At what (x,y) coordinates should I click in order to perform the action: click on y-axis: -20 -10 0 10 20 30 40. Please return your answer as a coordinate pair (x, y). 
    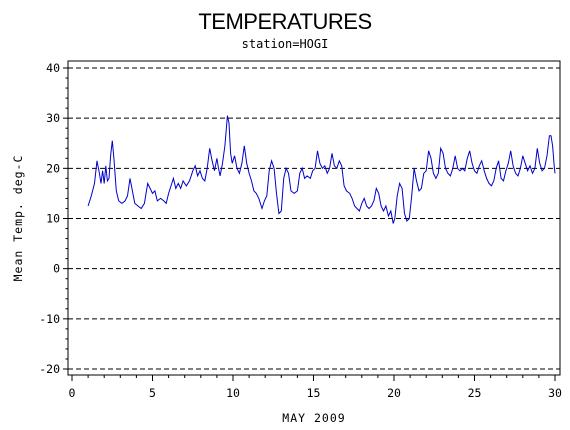
    Looking at the image, I should click on (53, 218).